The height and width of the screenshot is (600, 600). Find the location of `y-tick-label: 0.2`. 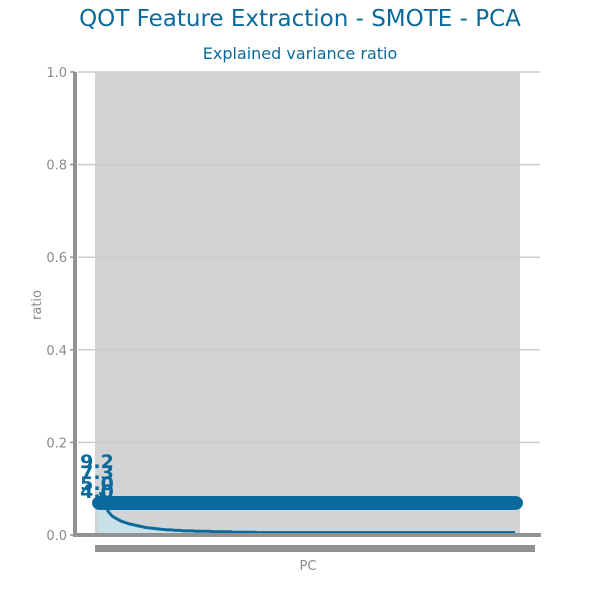

y-tick-label: 0.2 is located at coordinates (56, 443).